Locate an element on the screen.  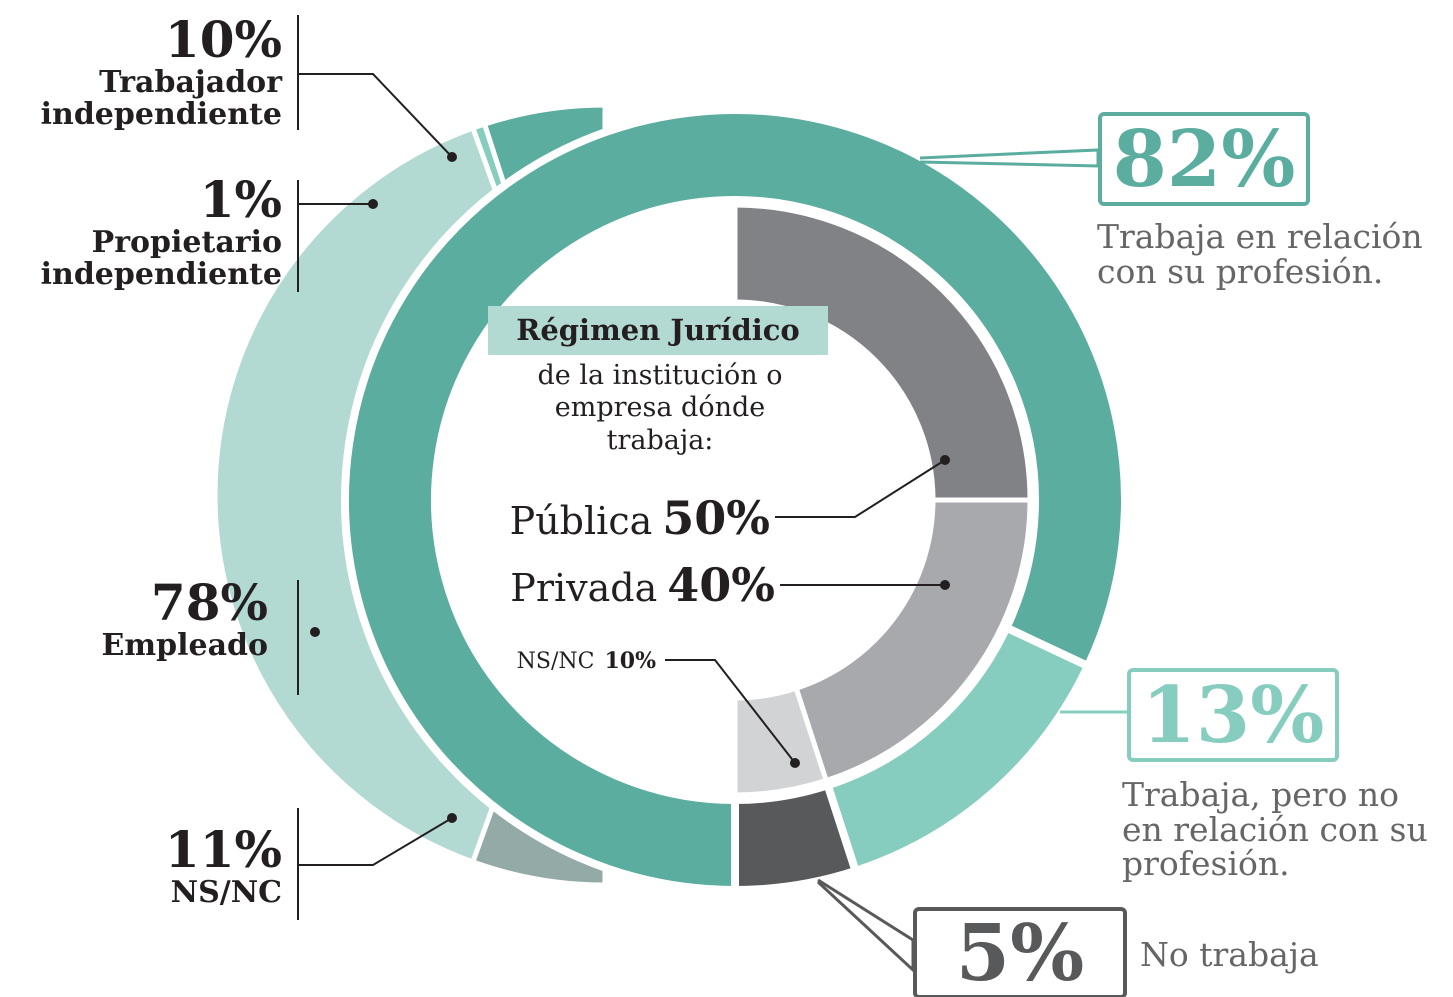
category-label: Privada is located at coordinates (584, 588).